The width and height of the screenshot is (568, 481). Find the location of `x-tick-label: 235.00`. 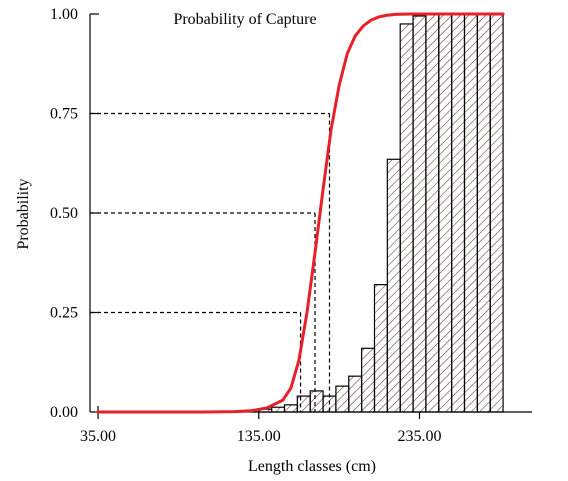

x-tick-label: 235.00 is located at coordinates (419, 436).